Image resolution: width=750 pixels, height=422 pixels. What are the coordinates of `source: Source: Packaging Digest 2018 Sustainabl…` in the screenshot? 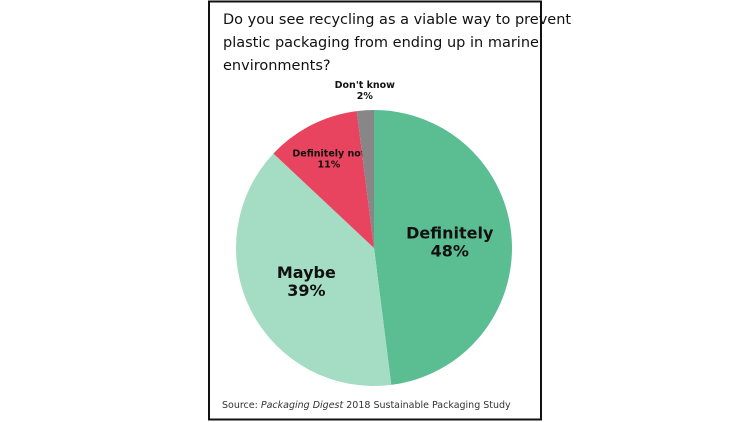 It's located at (366, 405).